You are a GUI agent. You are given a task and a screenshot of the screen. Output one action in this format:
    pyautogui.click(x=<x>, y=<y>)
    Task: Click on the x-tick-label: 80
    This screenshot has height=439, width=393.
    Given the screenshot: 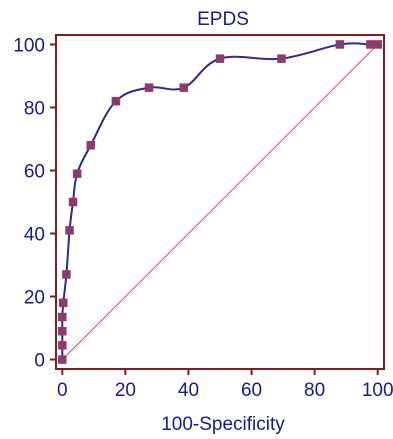 What is the action you would take?
    pyautogui.click(x=314, y=390)
    